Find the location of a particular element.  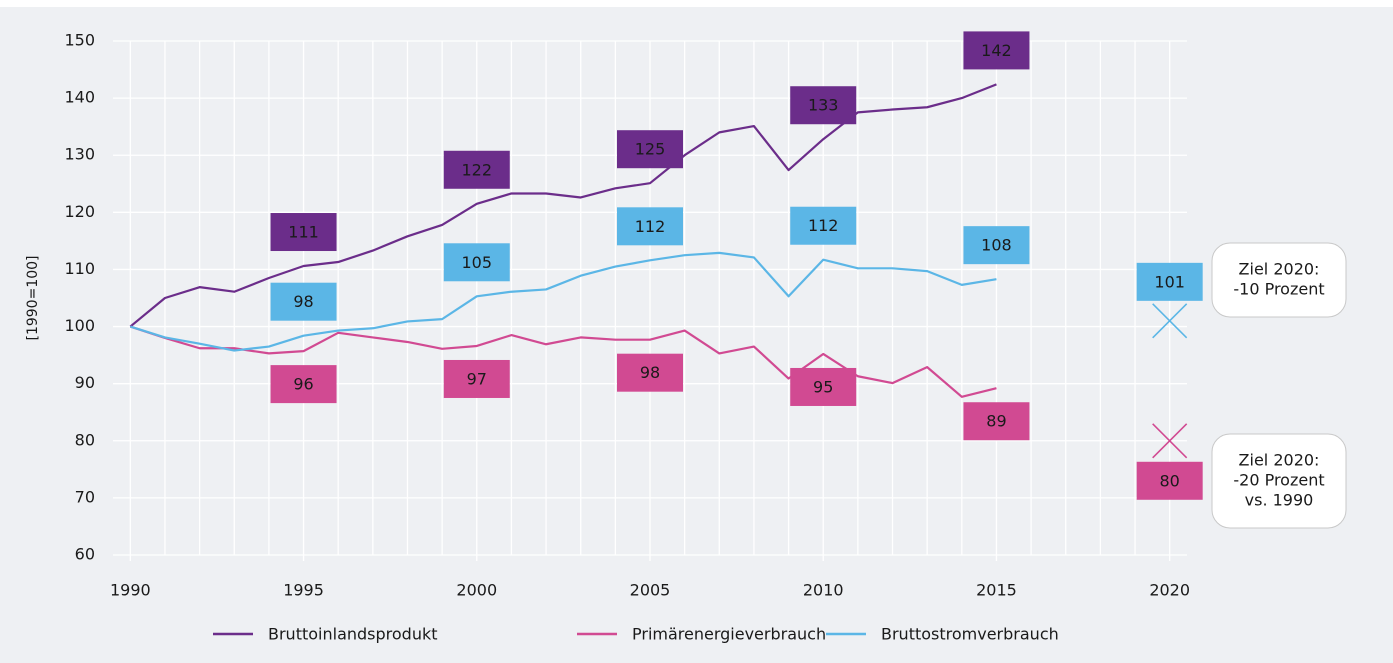

value-label: 111 is located at coordinates (303, 232).